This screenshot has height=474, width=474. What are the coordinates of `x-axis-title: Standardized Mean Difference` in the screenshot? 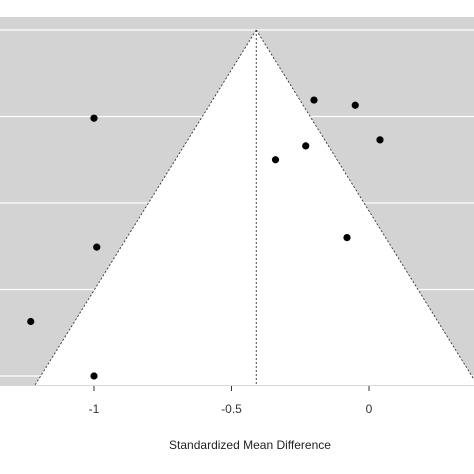 It's located at (250, 445).